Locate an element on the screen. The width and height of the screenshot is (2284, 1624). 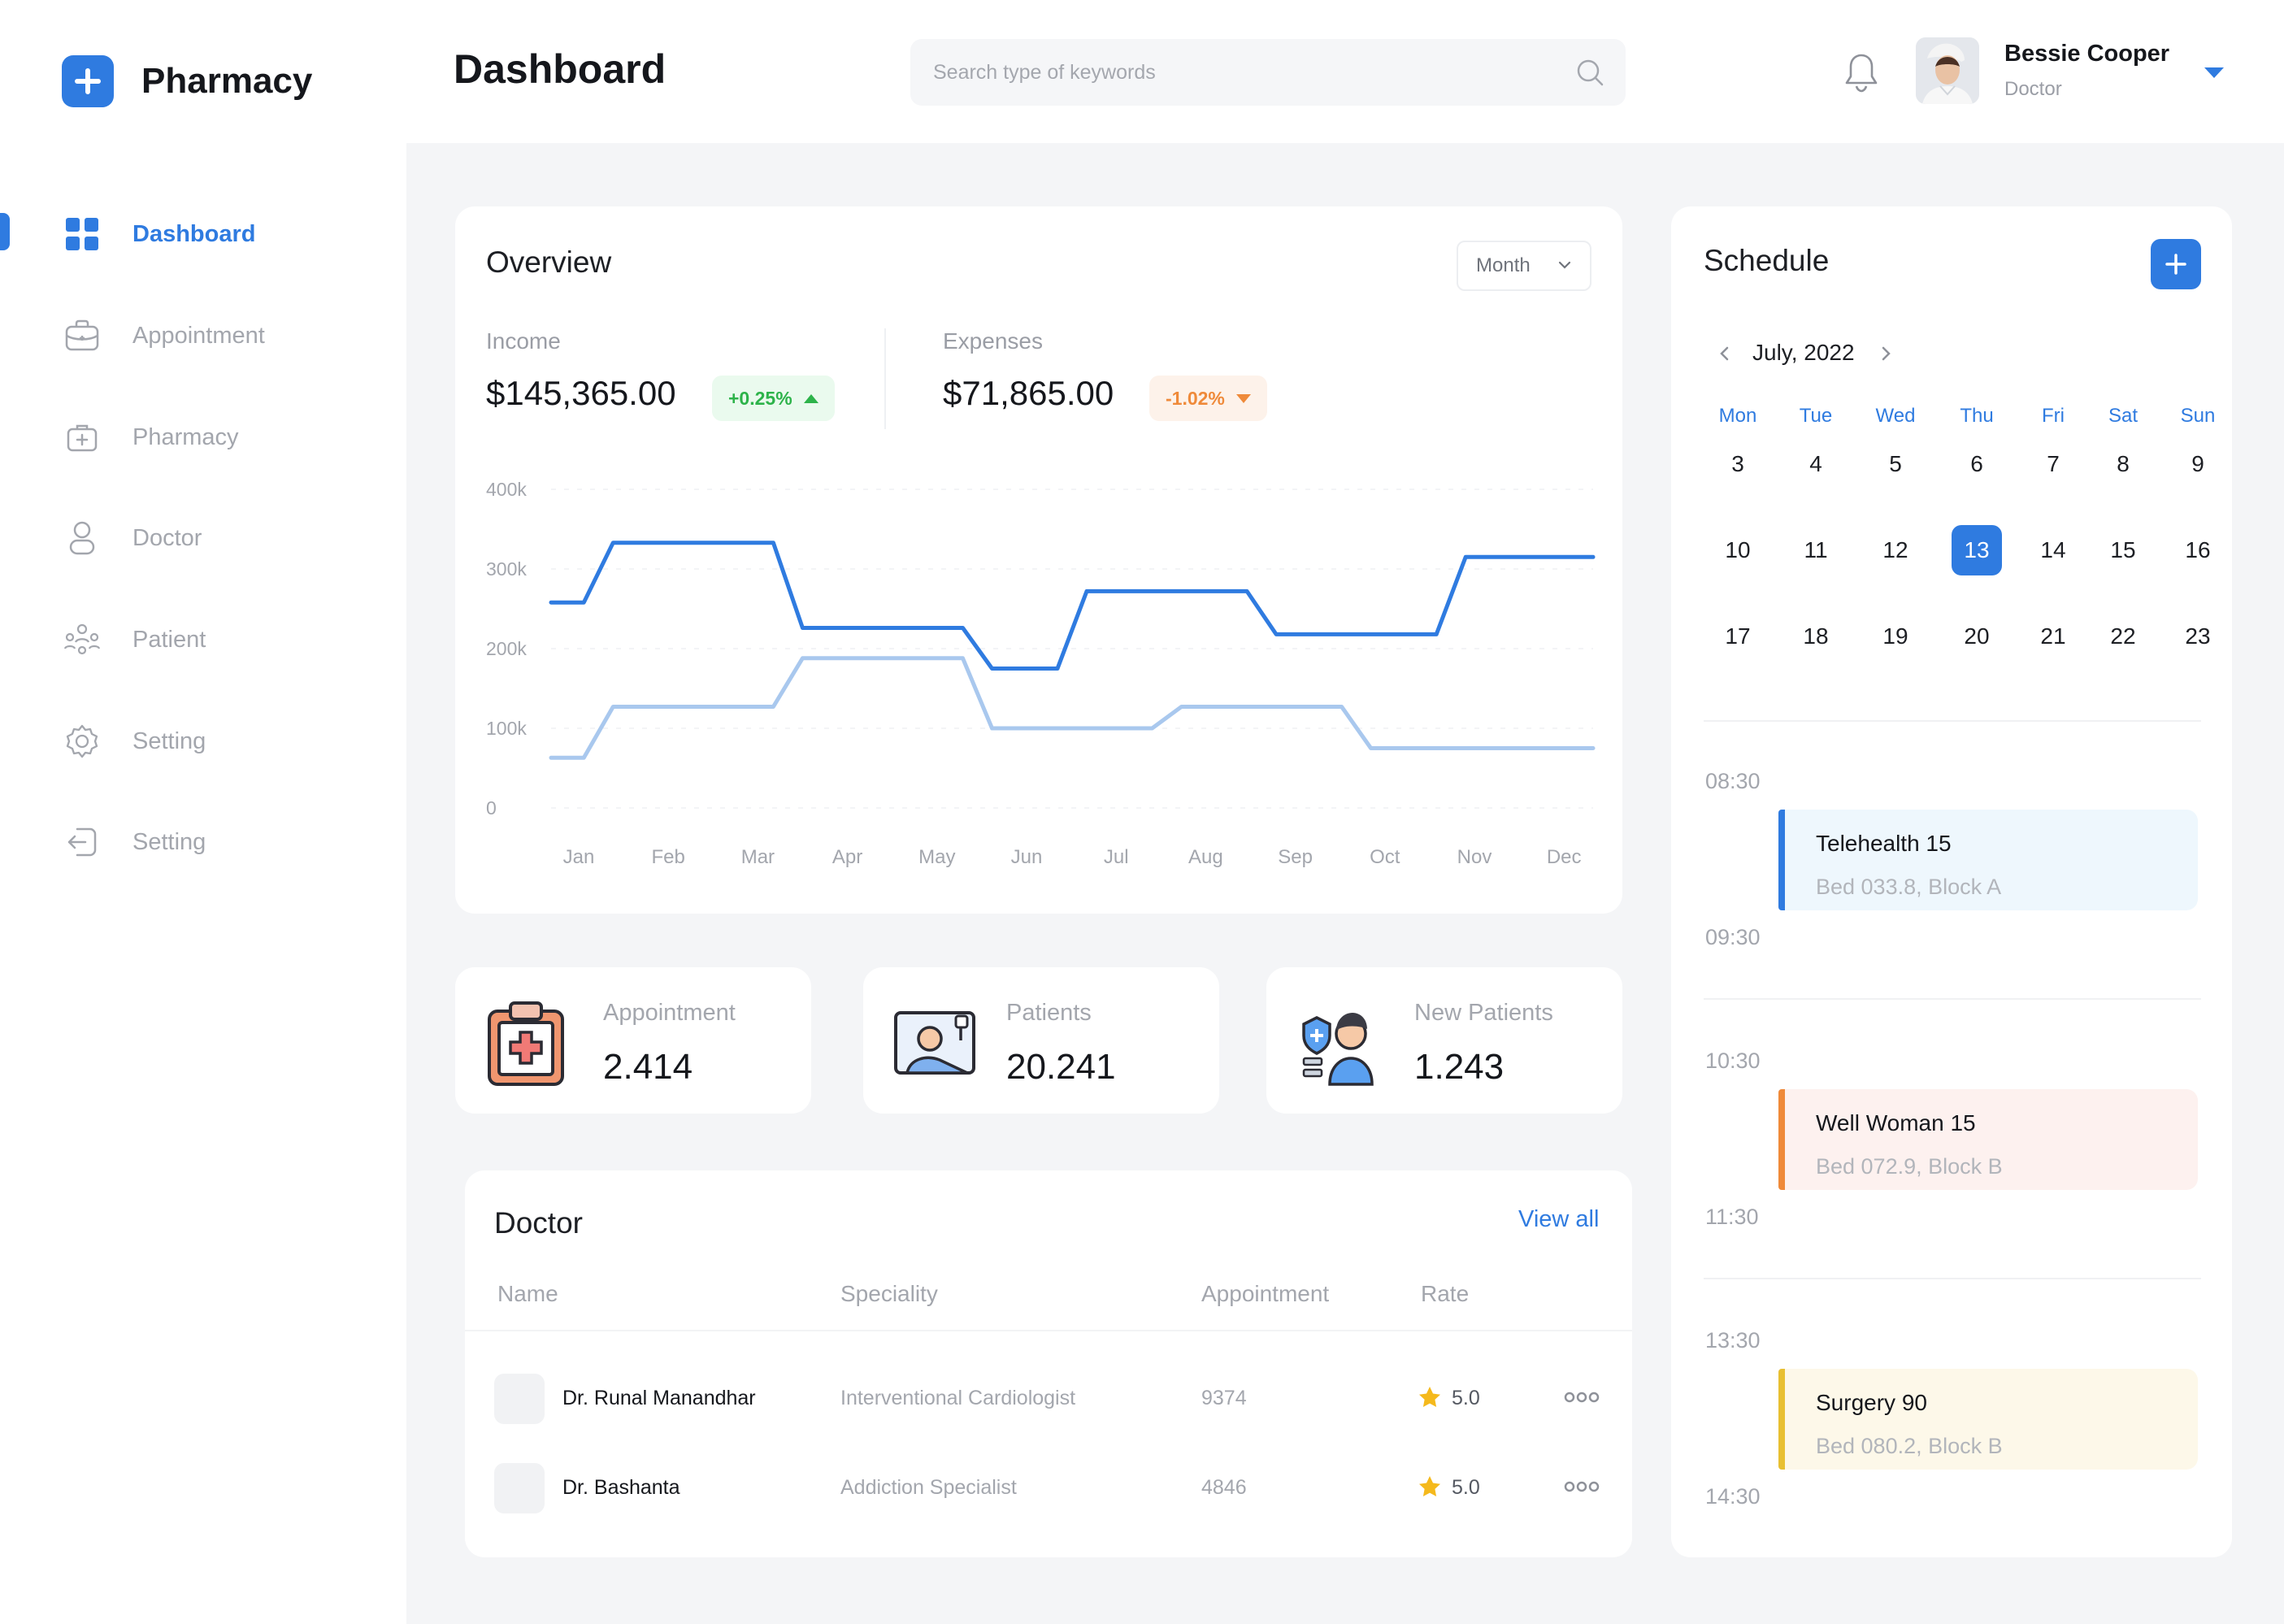
stat-label: Patients is located at coordinates (1049, 1013).